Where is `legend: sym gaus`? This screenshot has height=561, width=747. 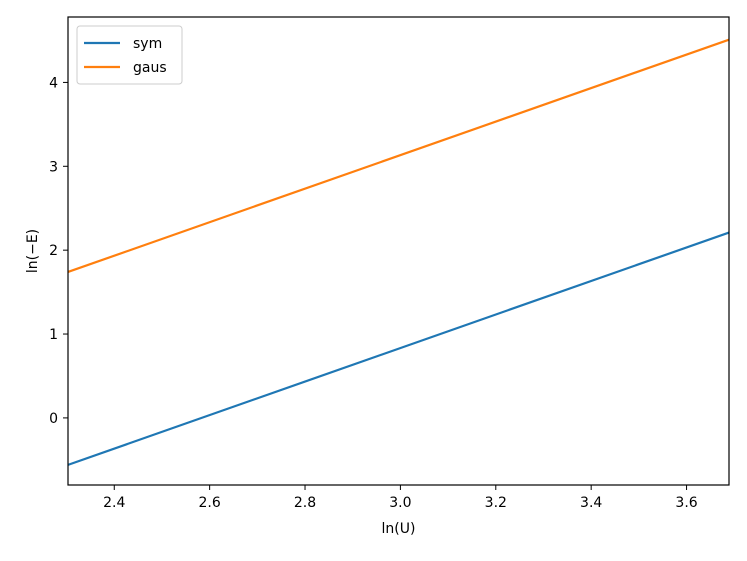 legend: sym gaus is located at coordinates (129, 55).